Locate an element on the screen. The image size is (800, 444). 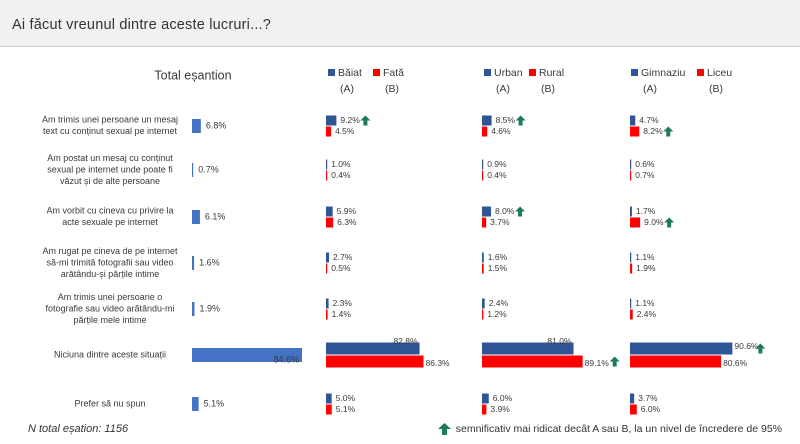
bar-value-label: 1.7% is located at coordinates (646, 211).